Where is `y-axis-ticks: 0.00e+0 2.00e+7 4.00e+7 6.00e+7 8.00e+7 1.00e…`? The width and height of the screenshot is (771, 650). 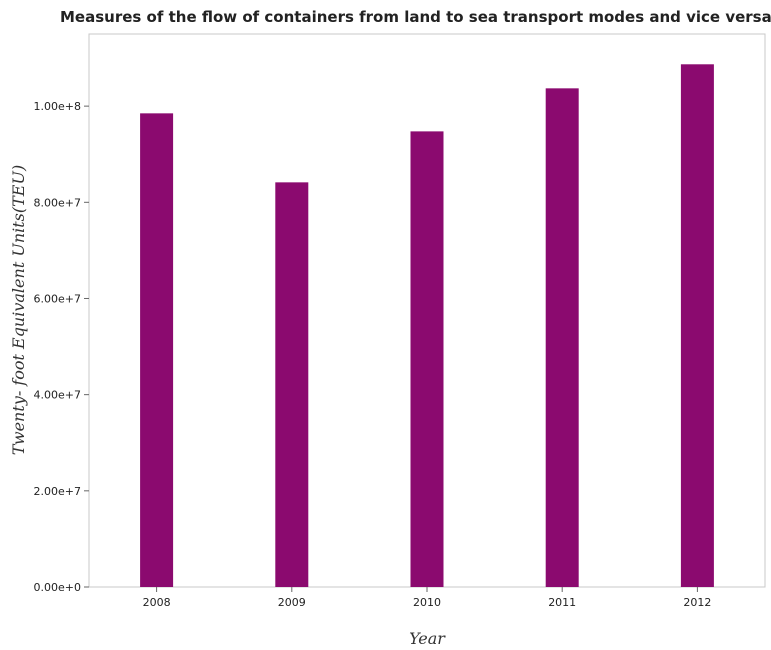 y-axis-ticks: 0.00e+0 2.00e+7 4.00e+7 6.00e+7 8.00e+7 1.00e… is located at coordinates (61, 347).